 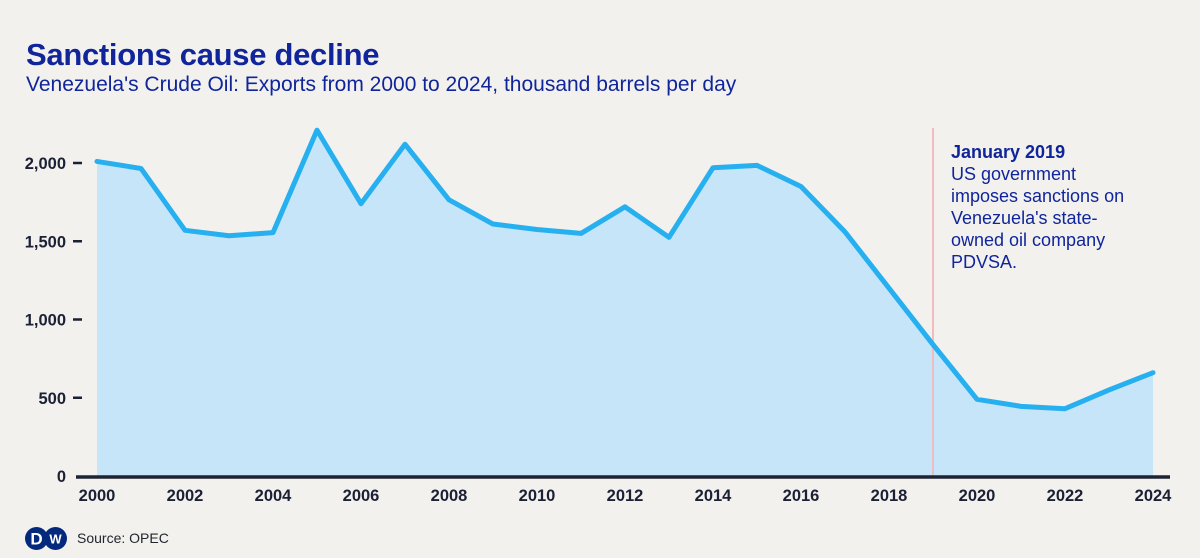 What do you see at coordinates (1154, 496) in the screenshot?
I see `x-tick-label: 2024` at bounding box center [1154, 496].